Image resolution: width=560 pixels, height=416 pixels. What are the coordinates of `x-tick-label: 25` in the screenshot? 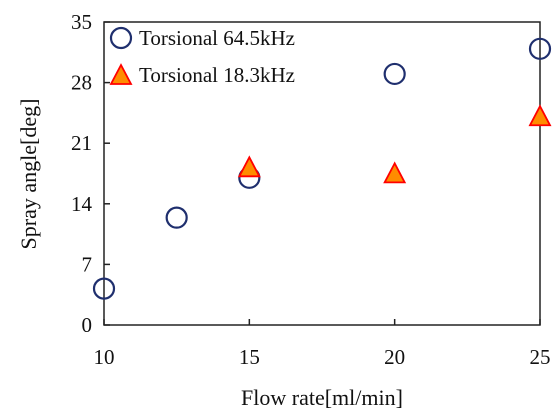 It's located at (540, 357).